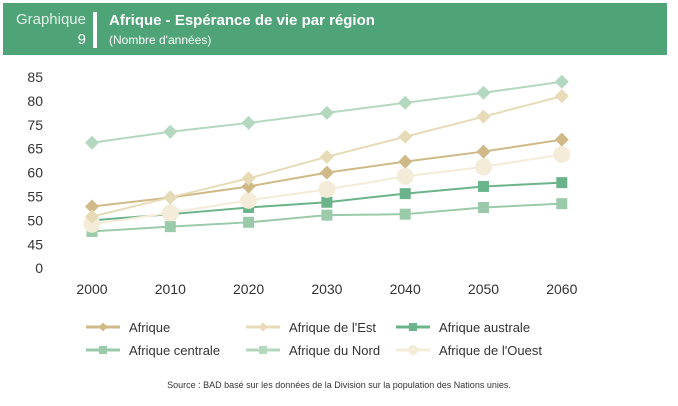 The height and width of the screenshot is (406, 678). What do you see at coordinates (160, 40) in the screenshot?
I see `chart-subtitle: (Nombre d'années)` at bounding box center [160, 40].